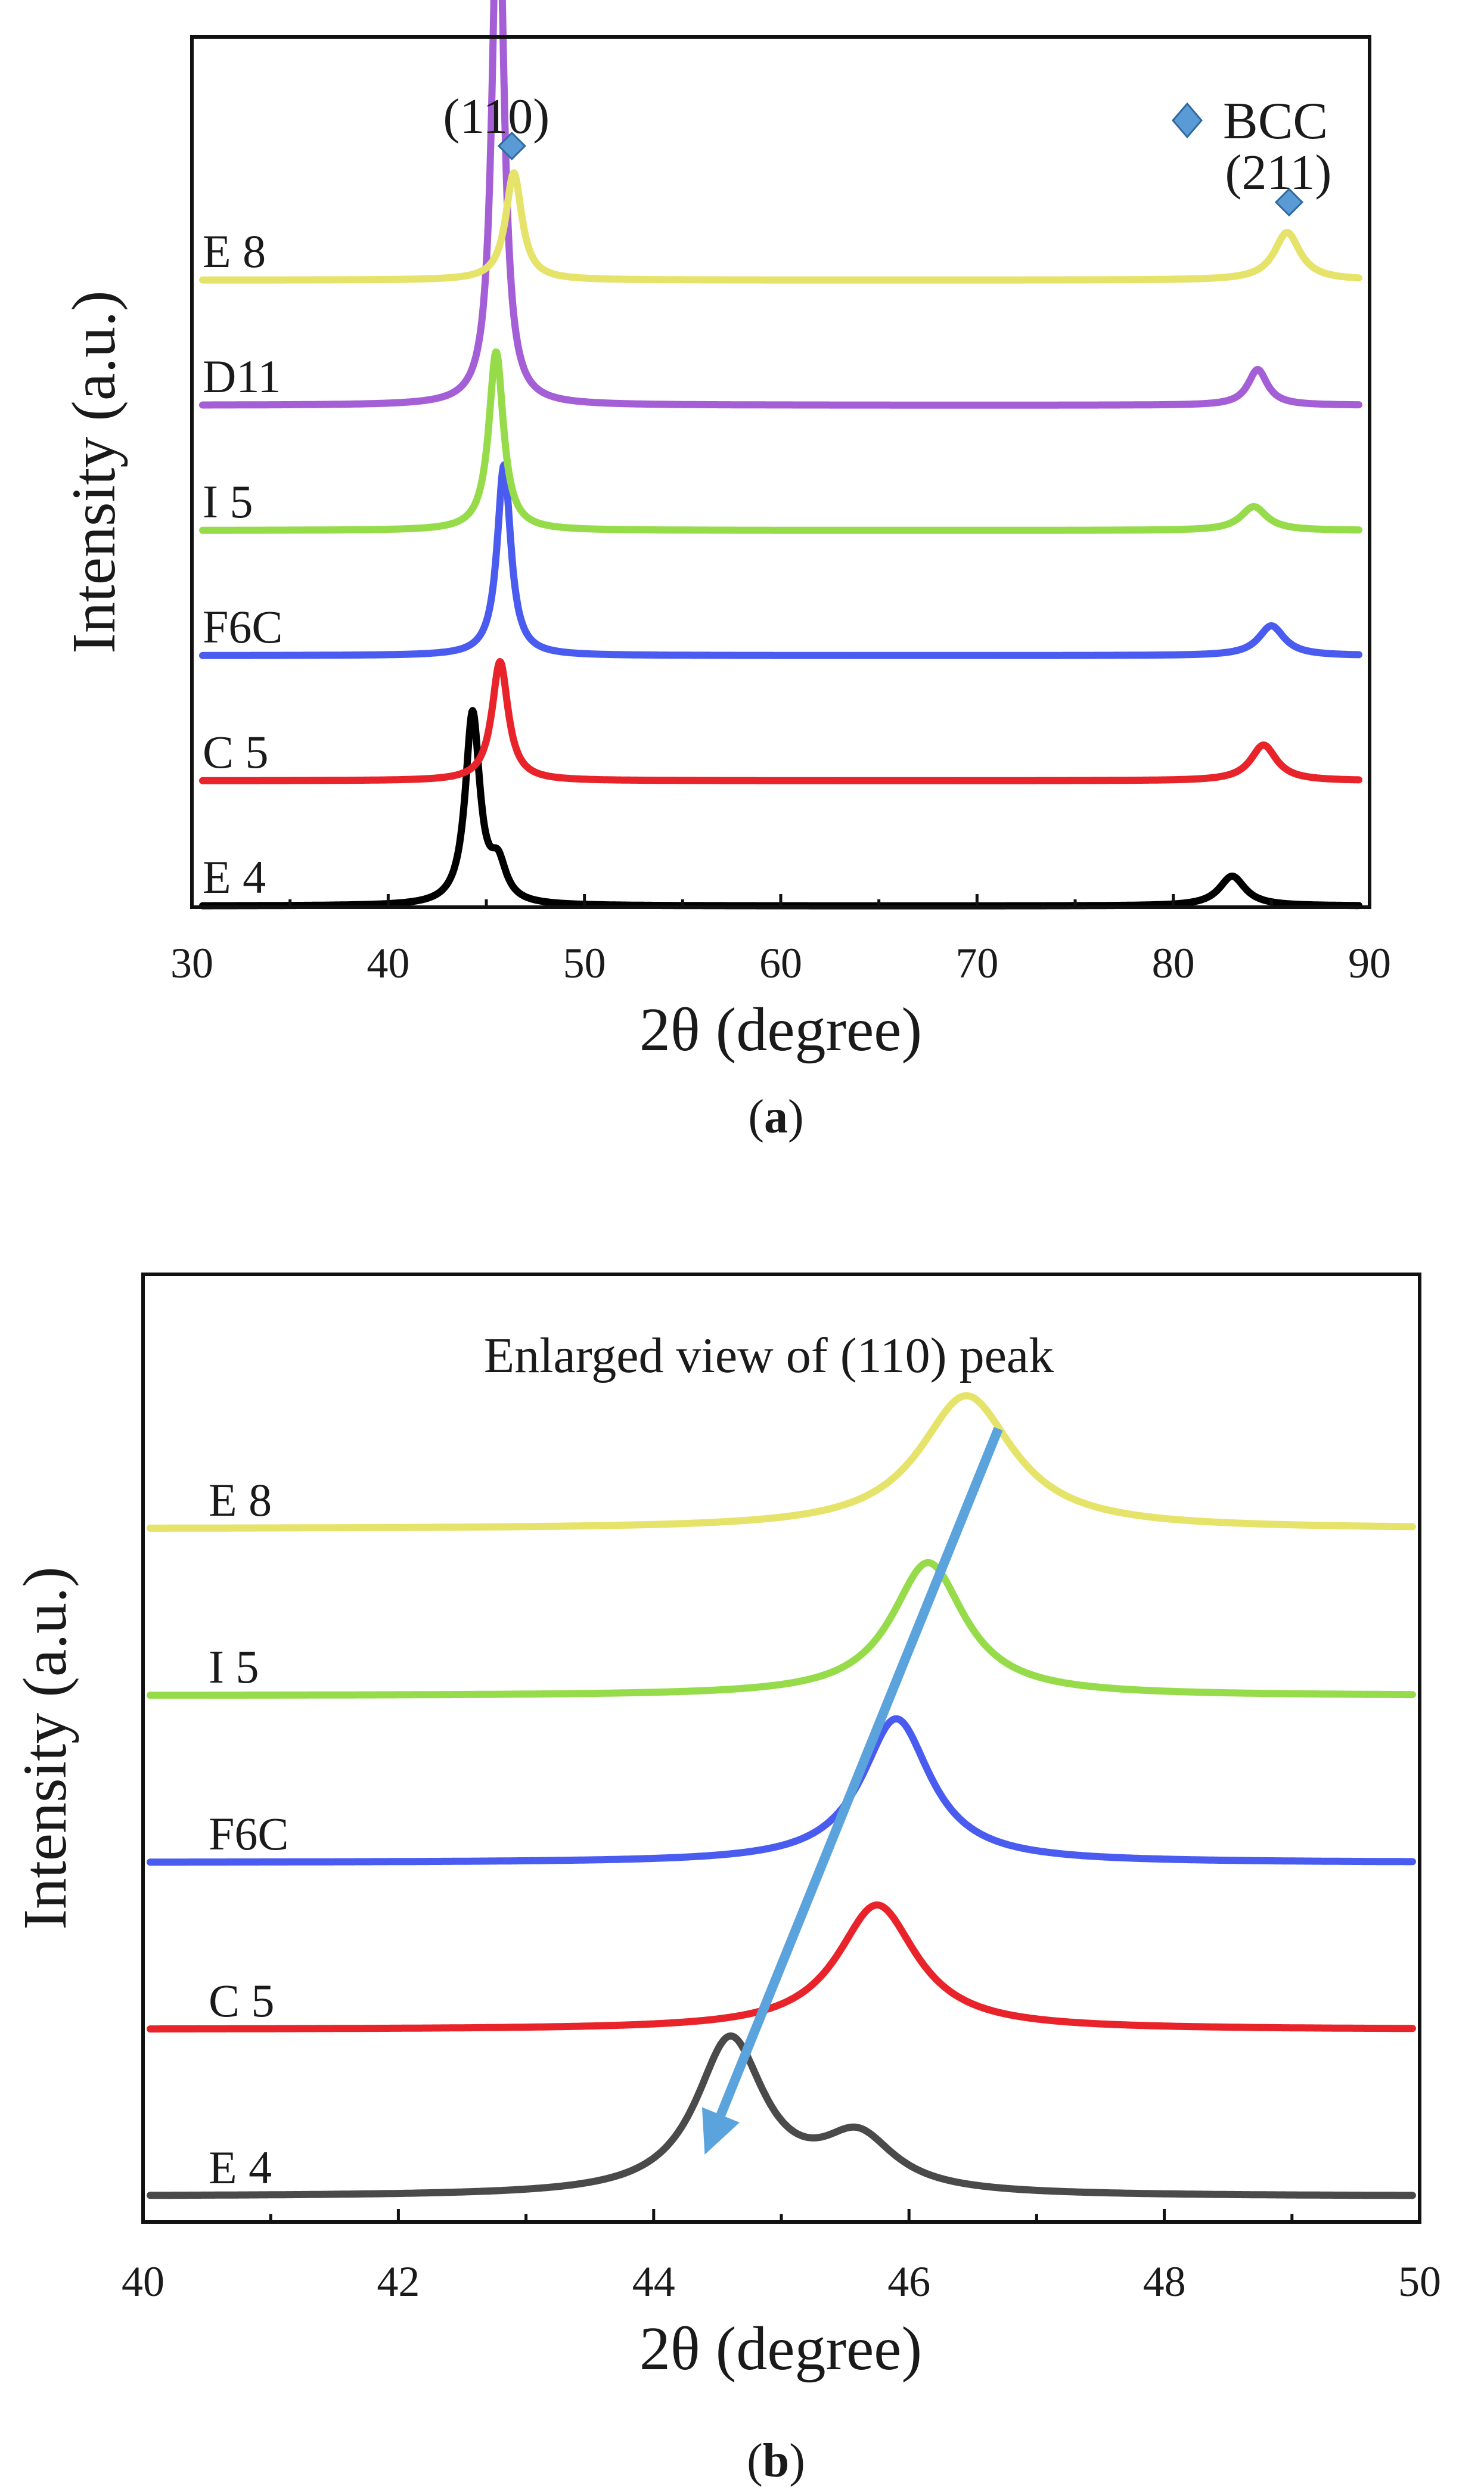 Image resolution: width=1484 pixels, height=2492 pixels. Describe the element at coordinates (242, 376) in the screenshot. I see `series-label-d11: D11` at that location.